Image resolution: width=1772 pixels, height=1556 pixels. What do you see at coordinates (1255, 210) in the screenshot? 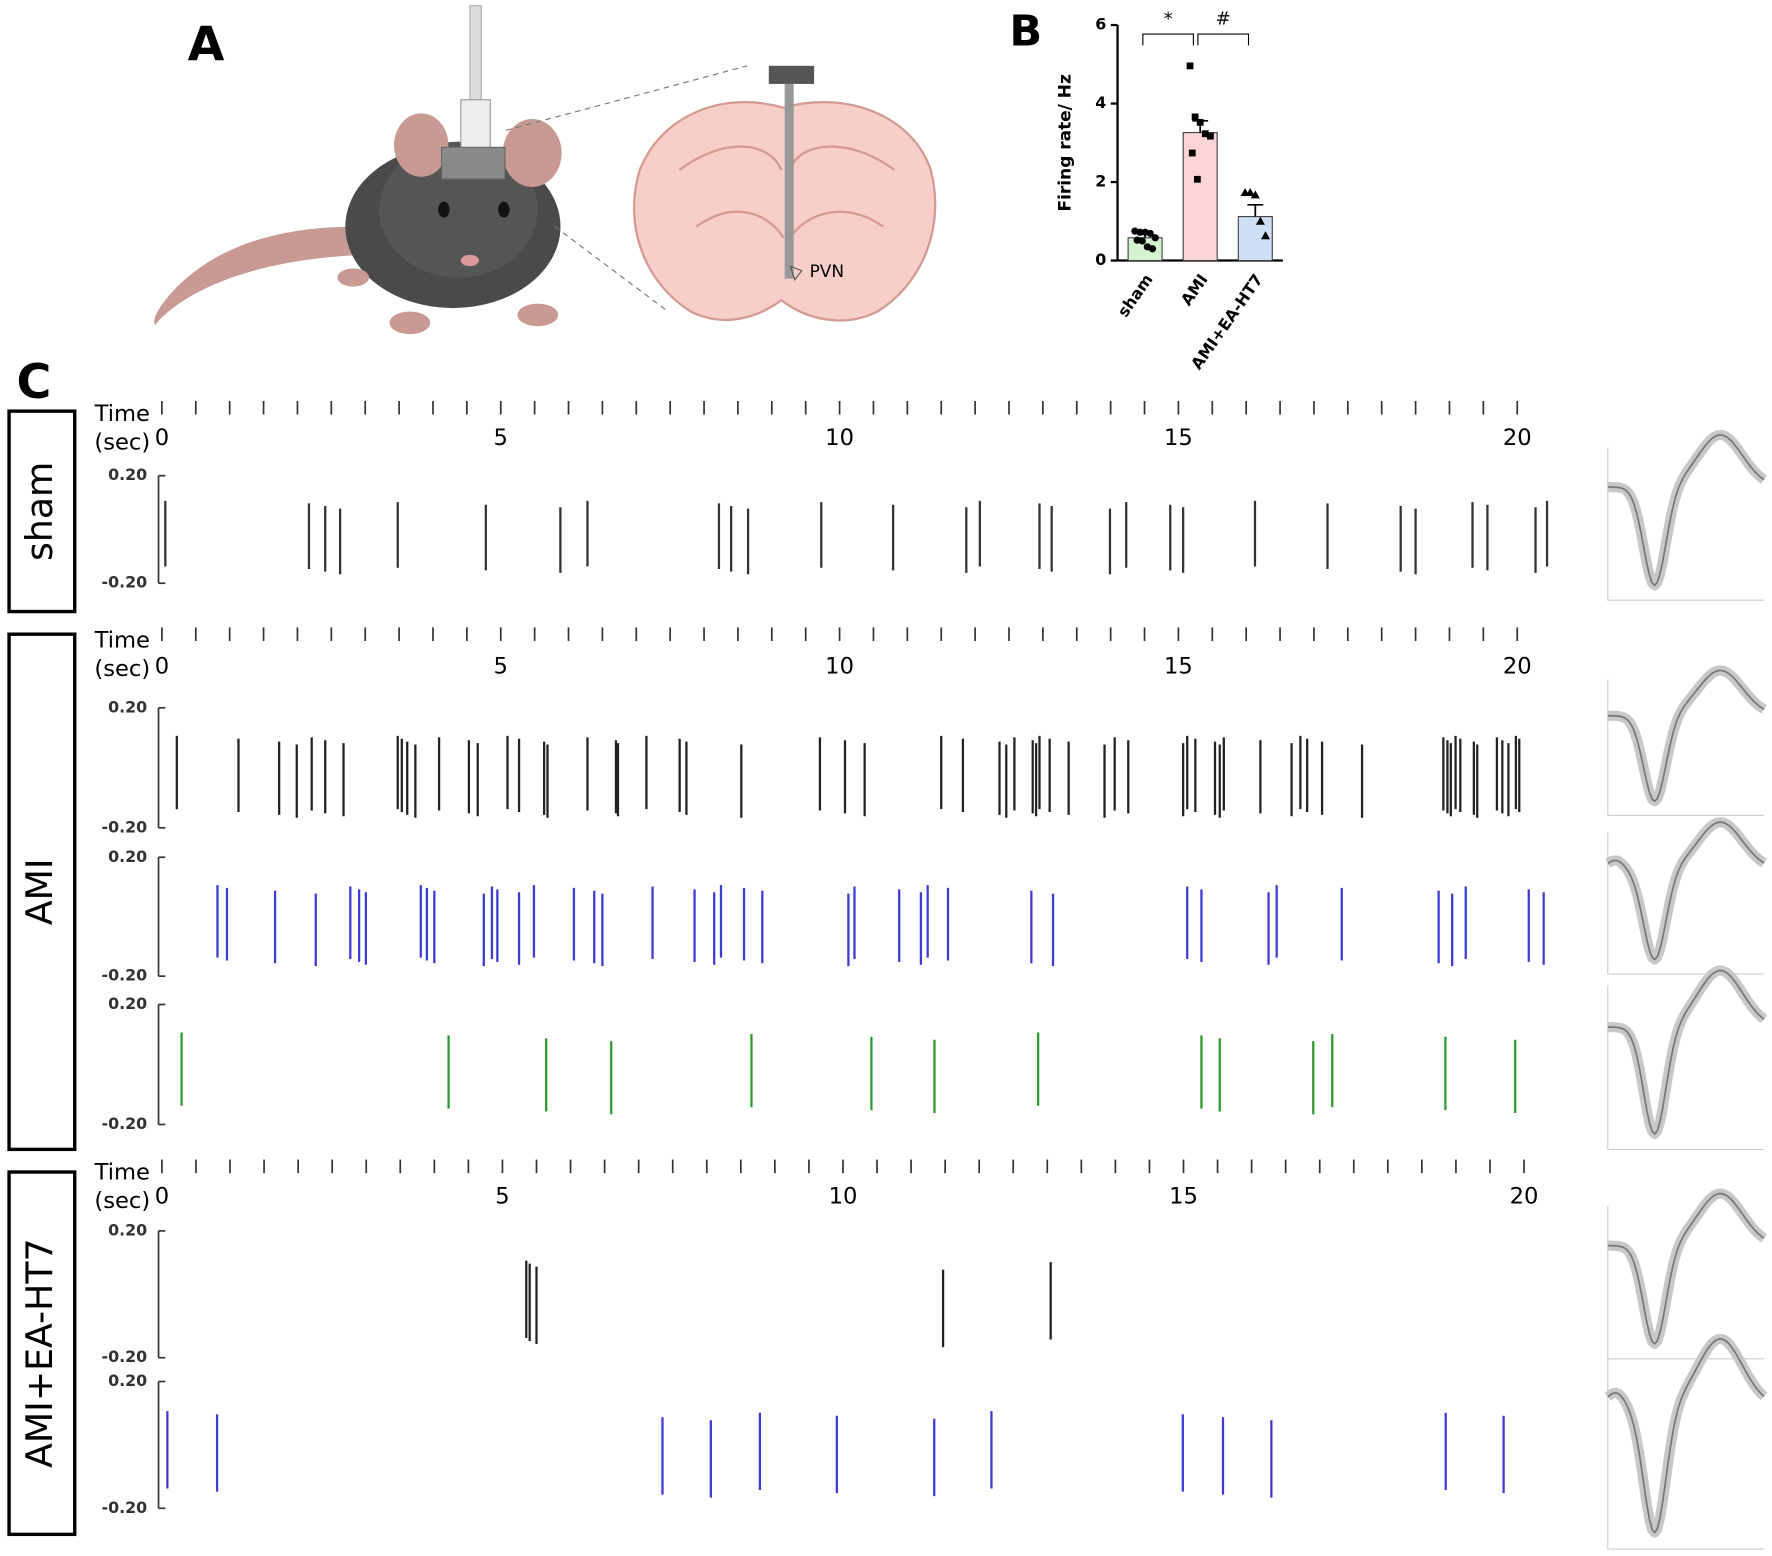
I see `error-bar` at bounding box center [1255, 210].